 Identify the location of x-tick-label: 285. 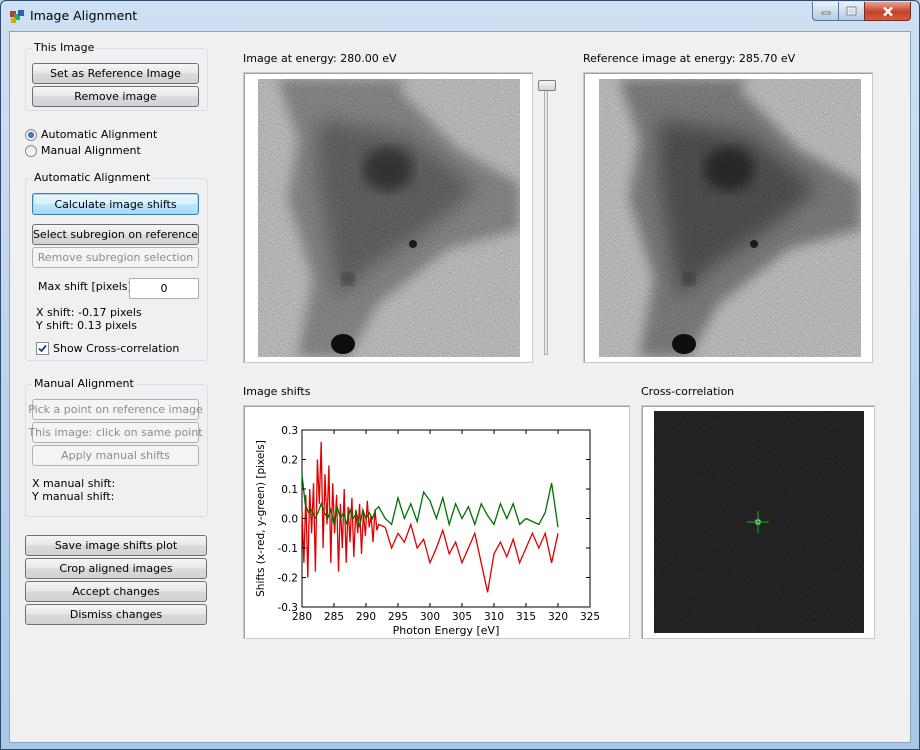
(334, 617).